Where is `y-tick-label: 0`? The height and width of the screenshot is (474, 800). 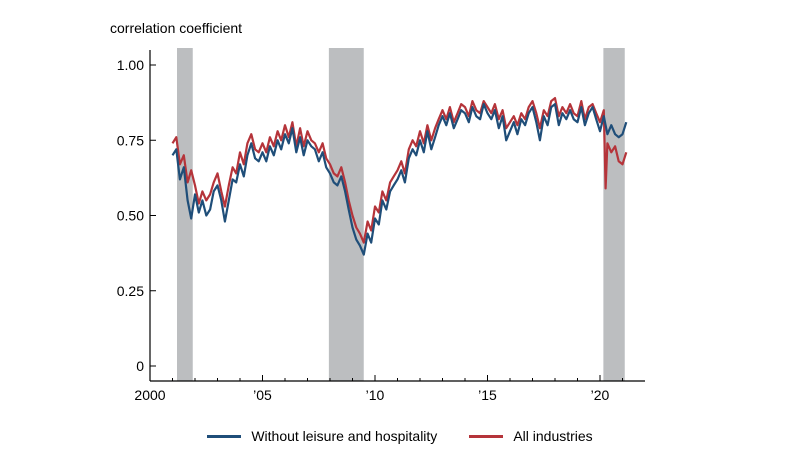
y-tick-label: 0 is located at coordinates (140, 366).